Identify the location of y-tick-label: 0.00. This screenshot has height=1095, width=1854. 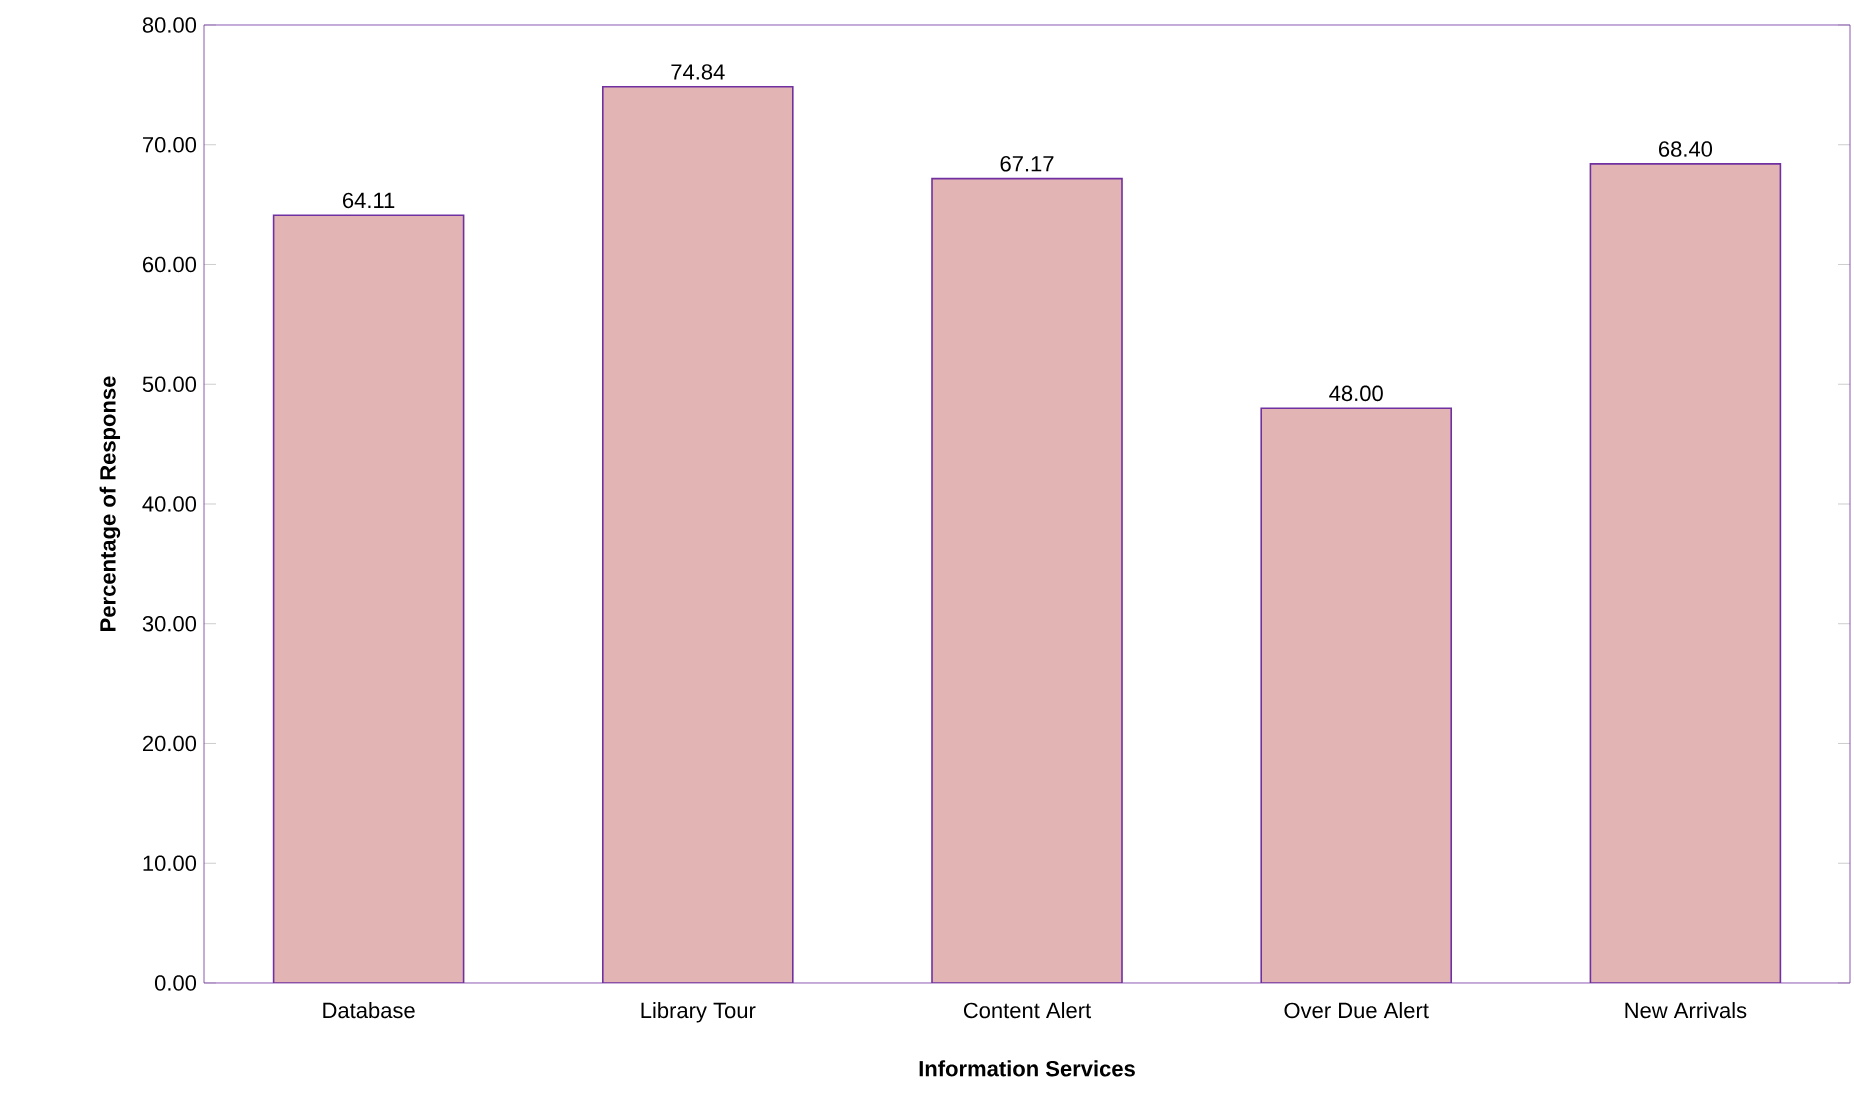
(175, 983).